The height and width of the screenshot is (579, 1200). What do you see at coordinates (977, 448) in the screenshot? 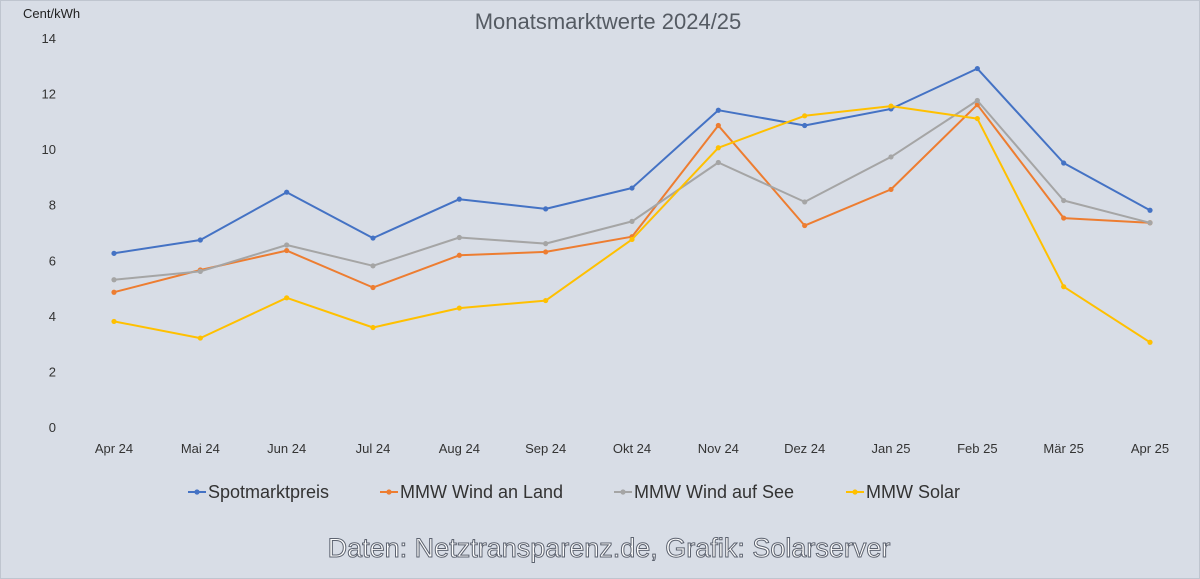
I see `x-tick-label: Feb 25` at bounding box center [977, 448].